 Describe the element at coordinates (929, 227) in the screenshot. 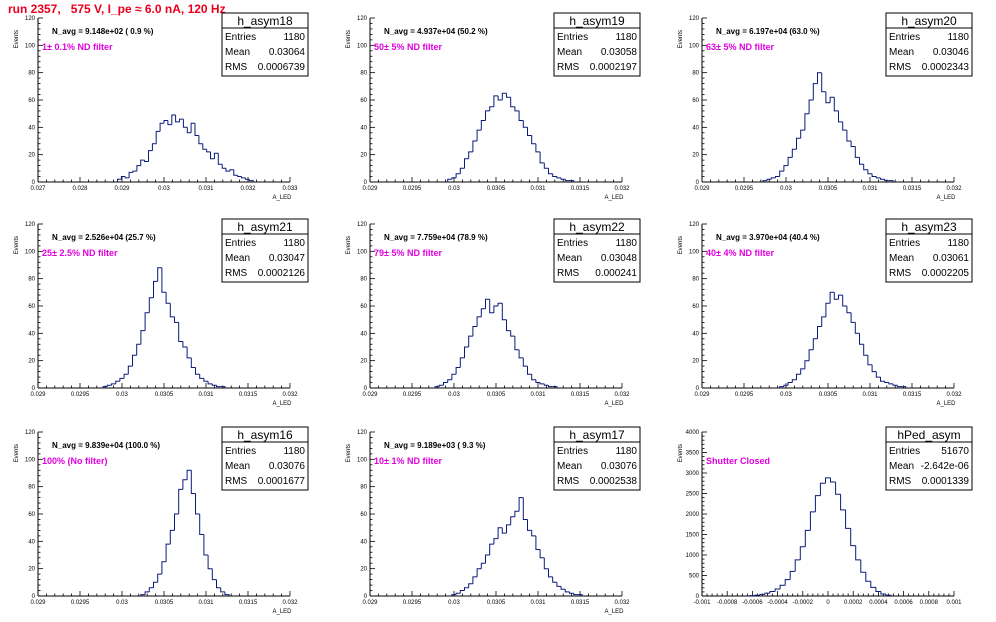

I see `stats-title: h_asym23` at that location.